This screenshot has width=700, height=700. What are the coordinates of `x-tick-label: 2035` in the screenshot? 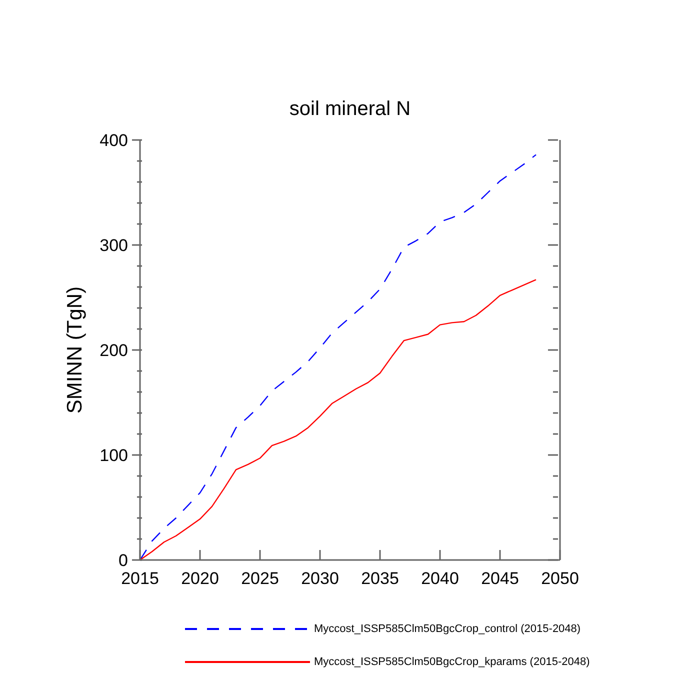 It's located at (380, 578).